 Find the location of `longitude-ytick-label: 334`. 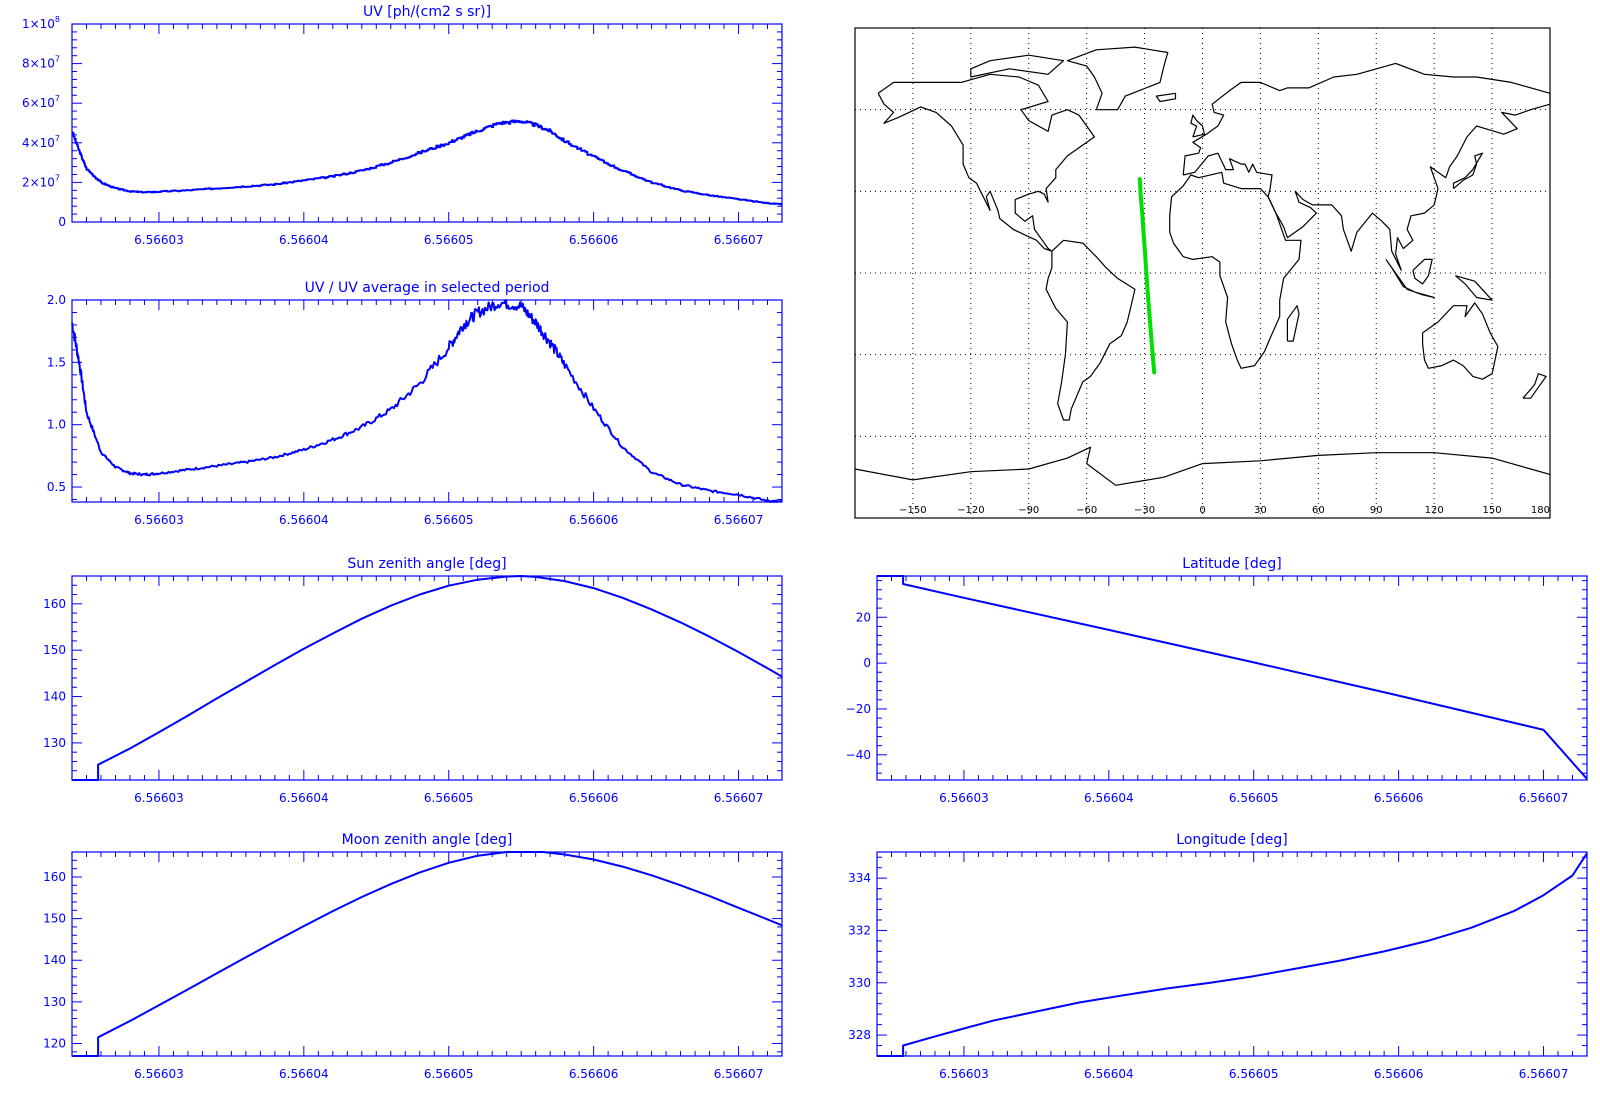

longitude-ytick-label: 334 is located at coordinates (859, 878).